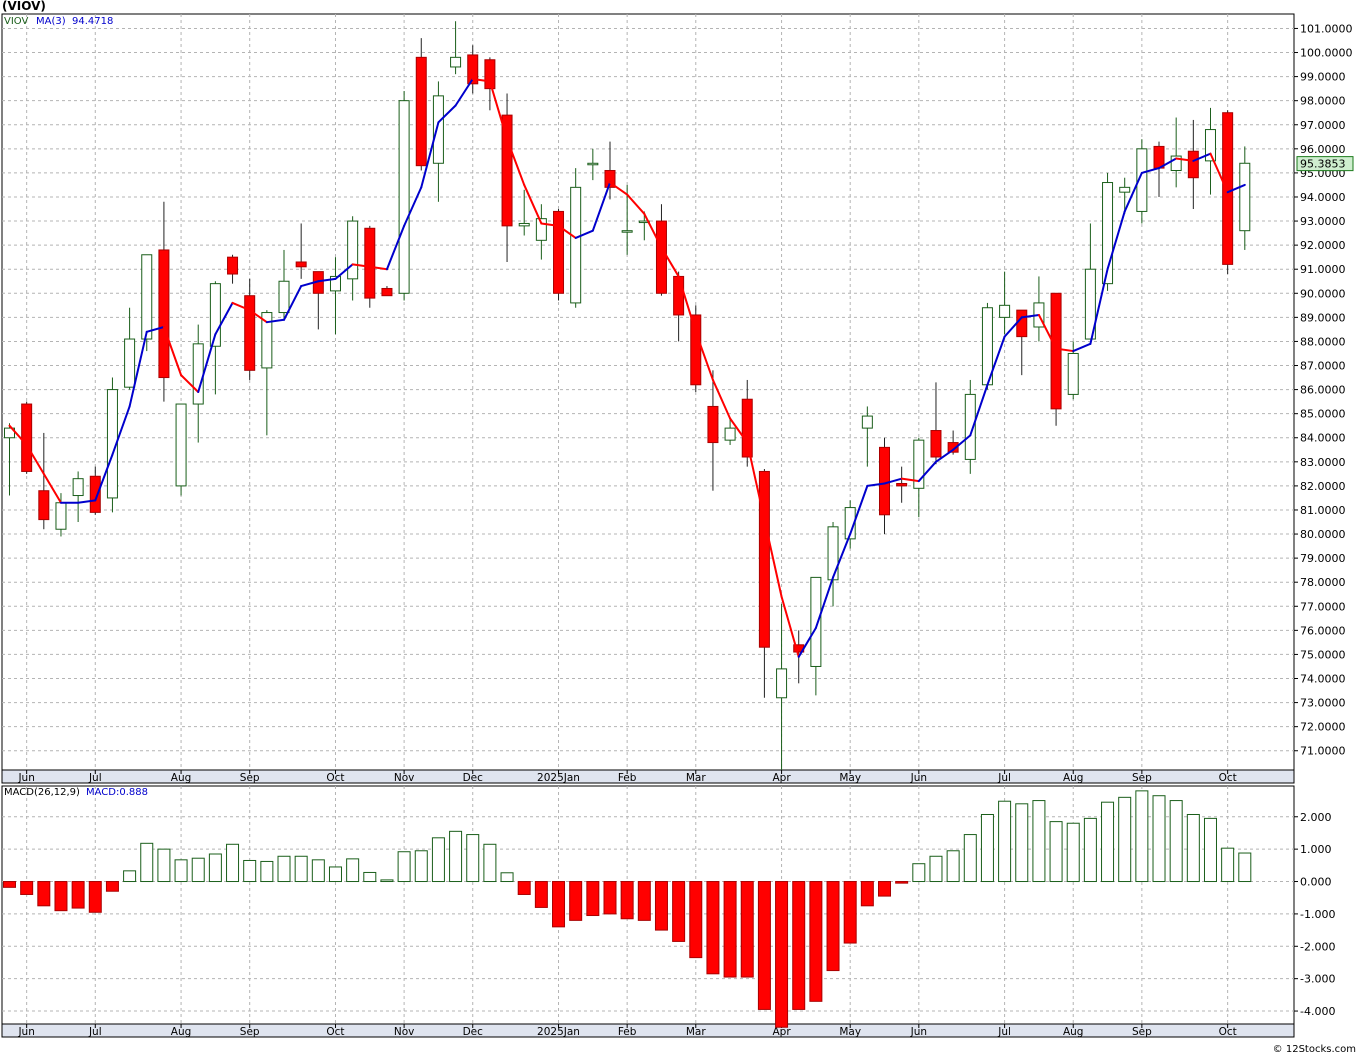 This screenshot has height=1056, width=1360. Describe the element at coordinates (1323, 341) in the screenshot. I see `price-ytick-label: 88.0000` at that location.